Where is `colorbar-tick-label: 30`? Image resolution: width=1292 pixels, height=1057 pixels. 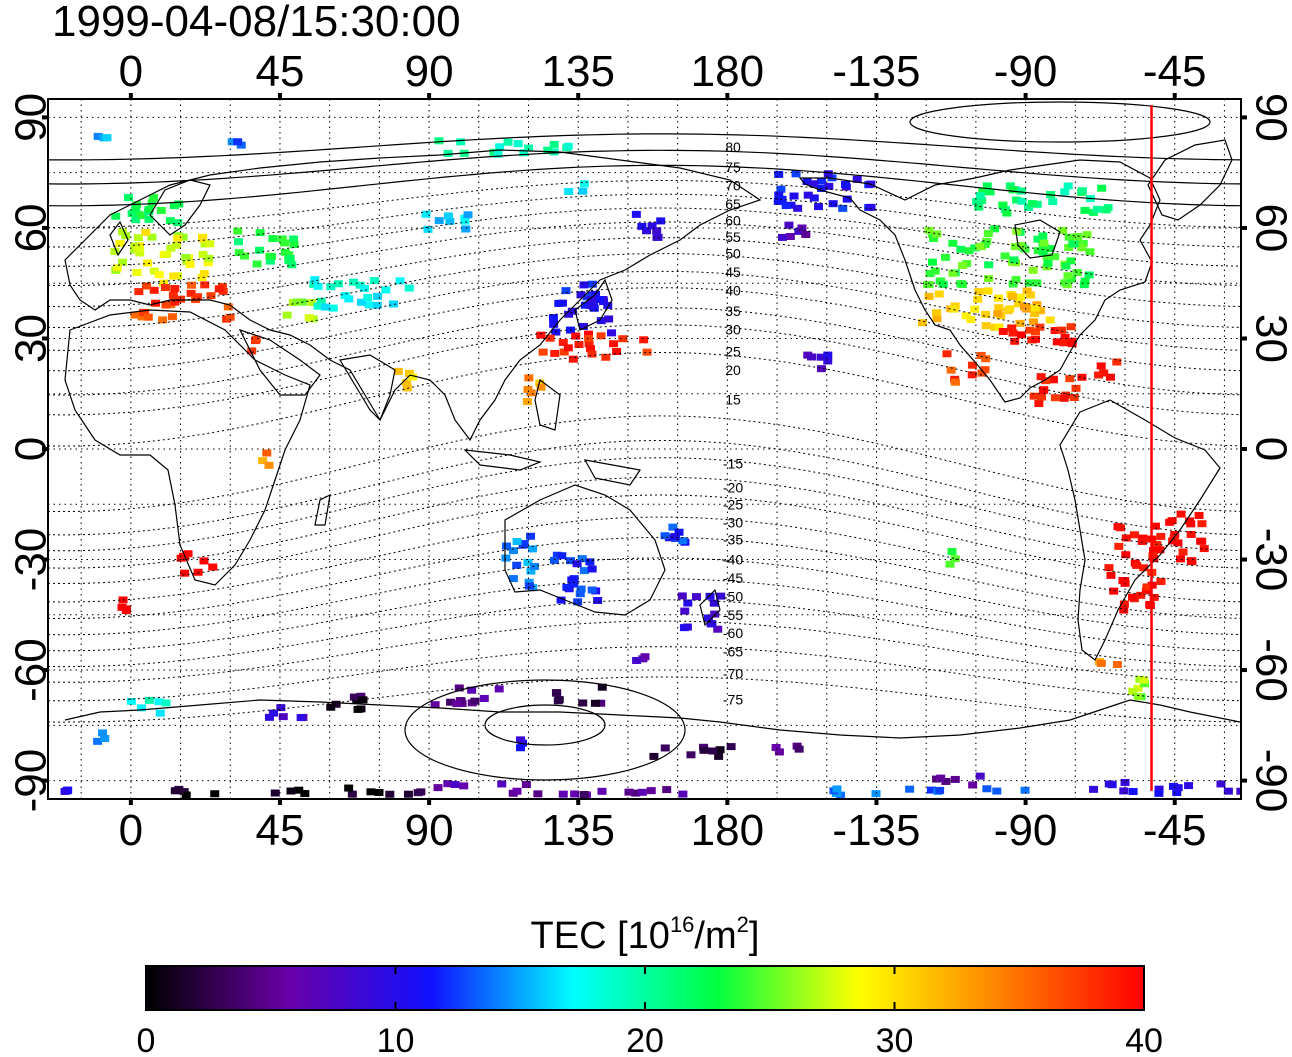 colorbar-tick-label: 30 is located at coordinates (895, 1039).